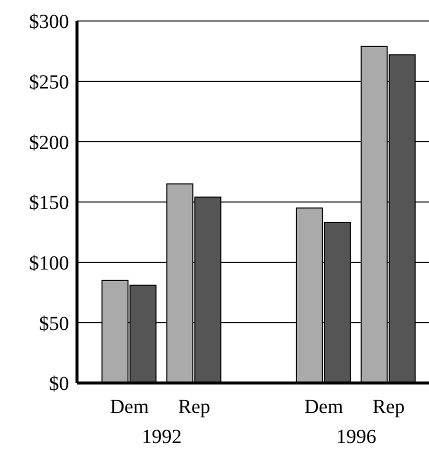 The height and width of the screenshot is (451, 429). I want to click on y-tick-label: $200, so click(49, 143).